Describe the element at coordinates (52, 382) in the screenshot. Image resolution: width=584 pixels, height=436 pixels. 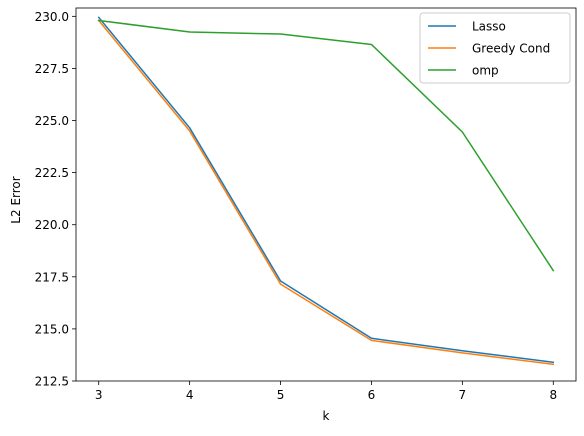
I see `y-tick-label: 212.5` at that location.